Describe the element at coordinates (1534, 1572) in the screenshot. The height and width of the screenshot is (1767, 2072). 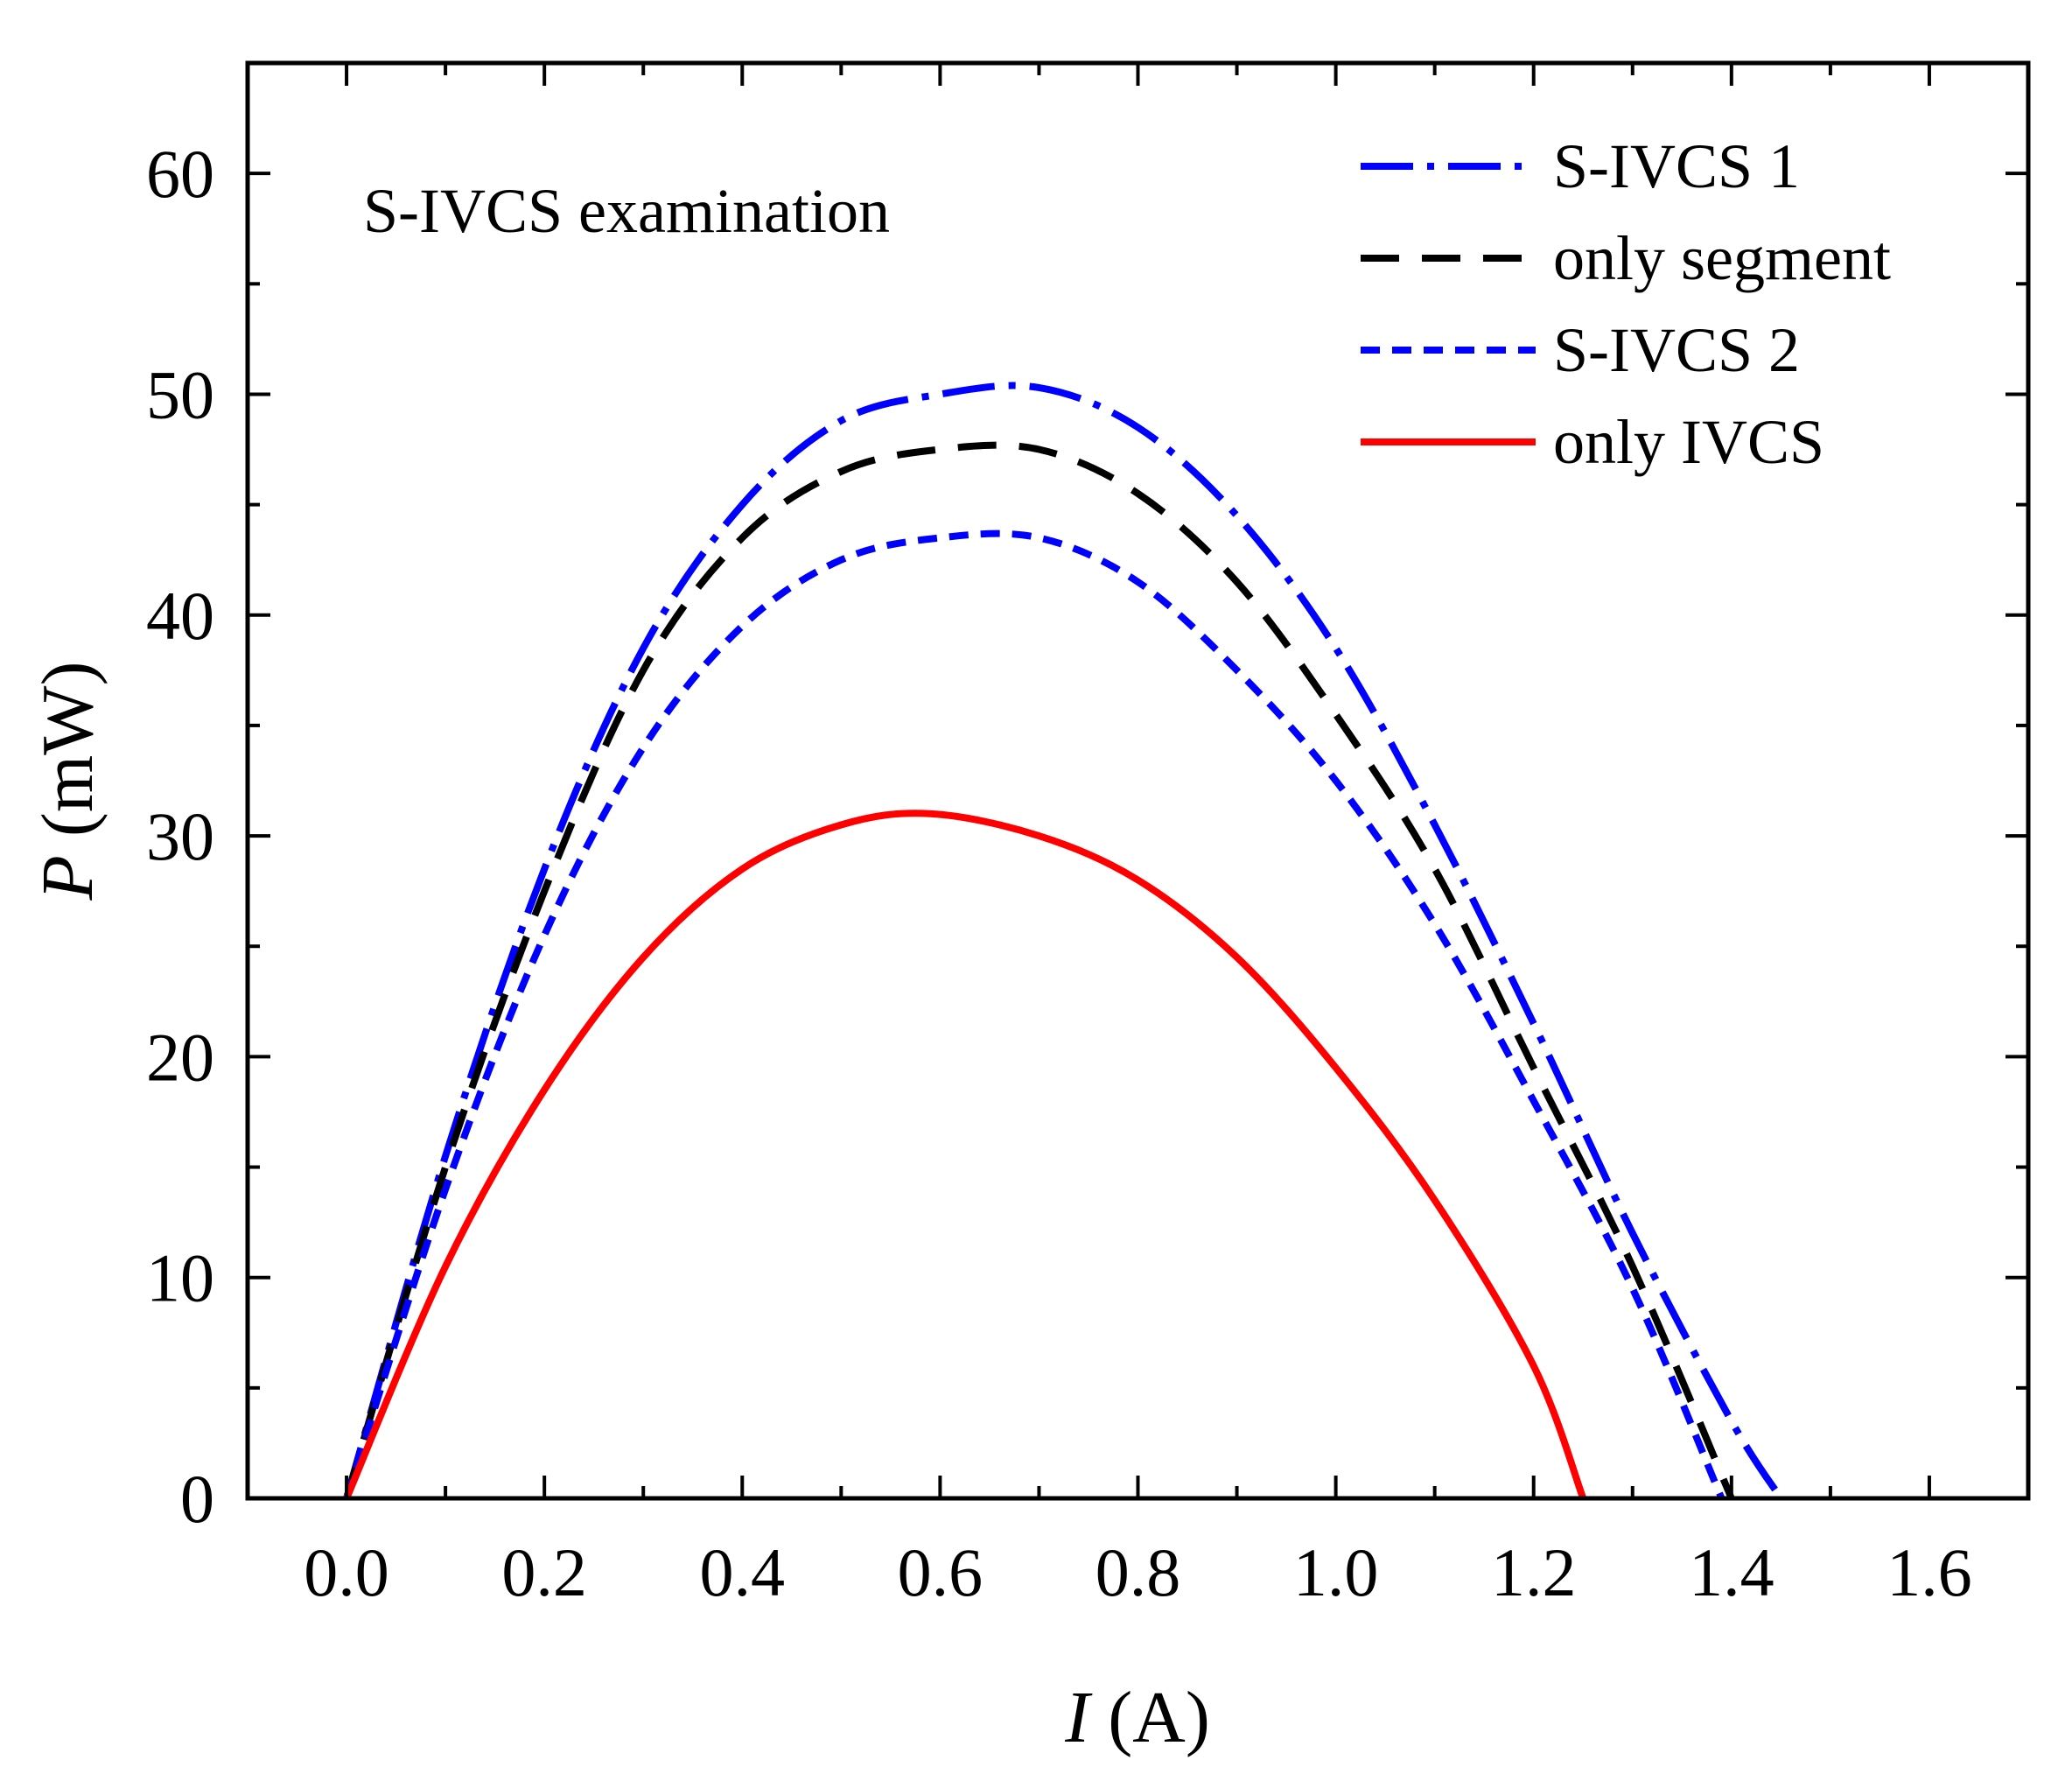
I see `x-tick-label: 1.2` at that location.